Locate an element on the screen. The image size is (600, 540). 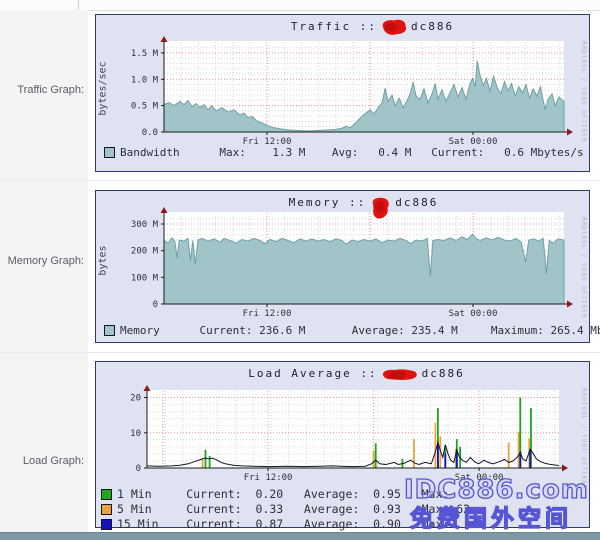
top-strip is located at coordinates (300, 5).